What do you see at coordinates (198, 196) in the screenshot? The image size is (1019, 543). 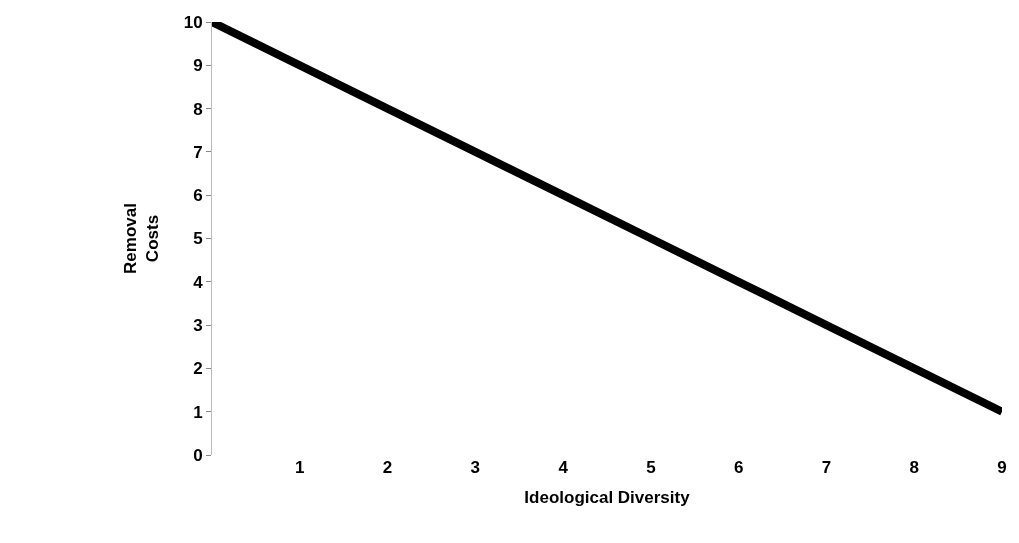 I see `y-tick-label: 6` at bounding box center [198, 196].